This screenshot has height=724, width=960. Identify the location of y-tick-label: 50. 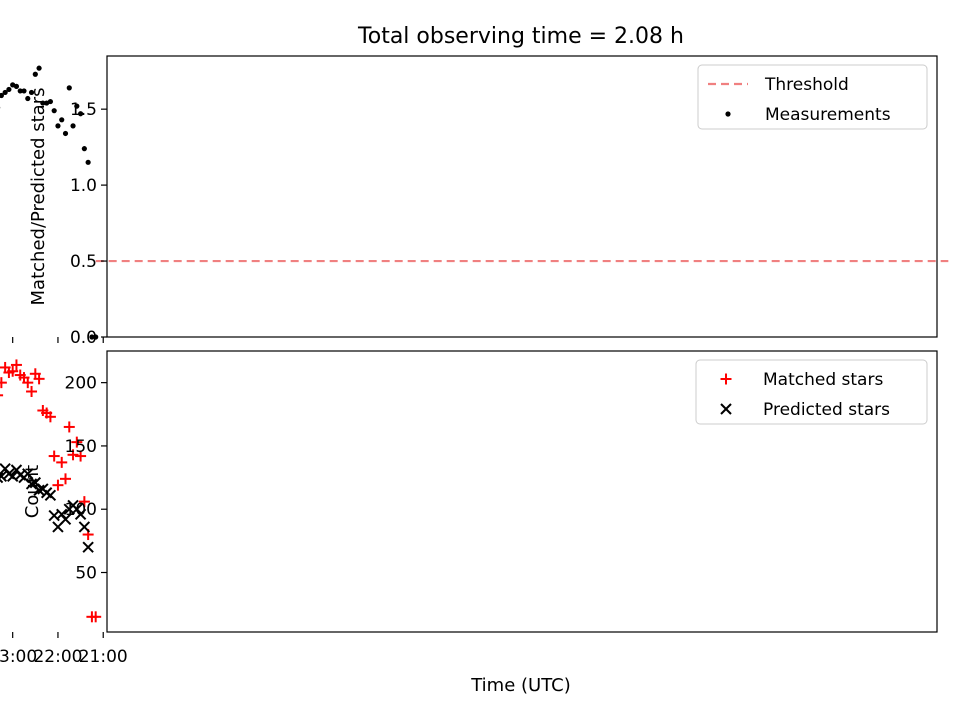
(86, 574).